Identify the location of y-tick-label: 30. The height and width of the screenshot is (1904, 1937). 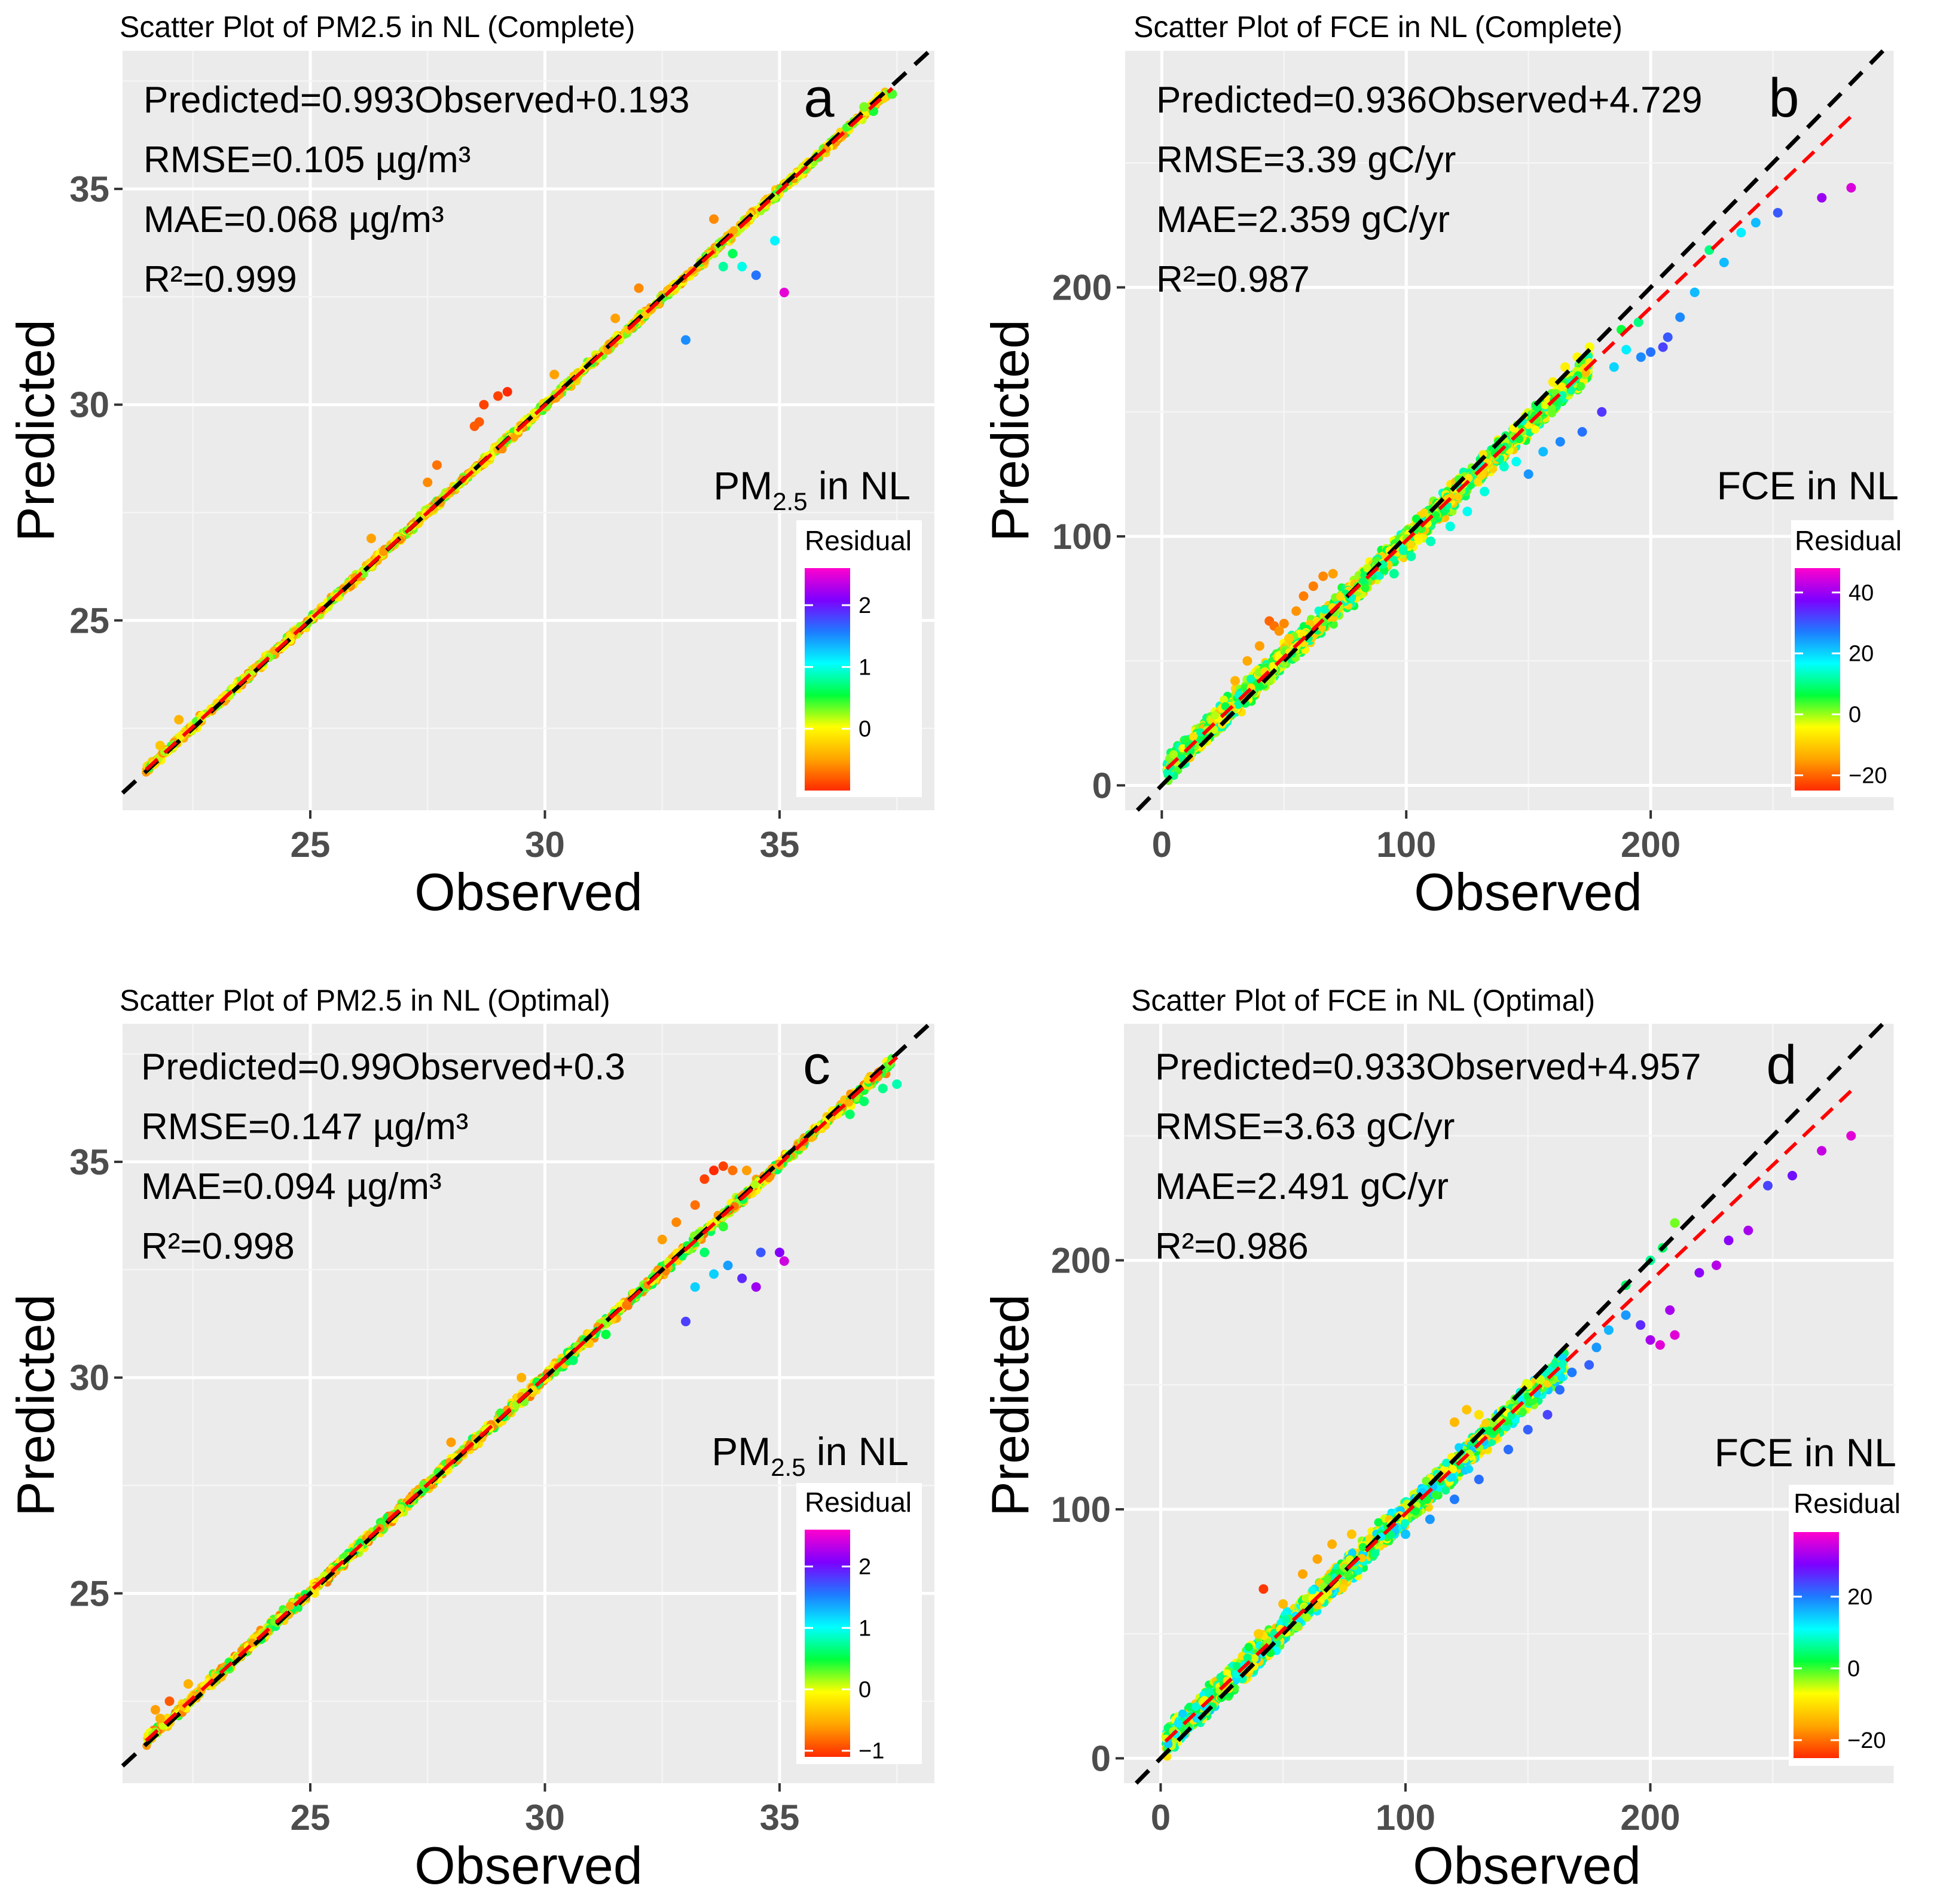
(89, 405).